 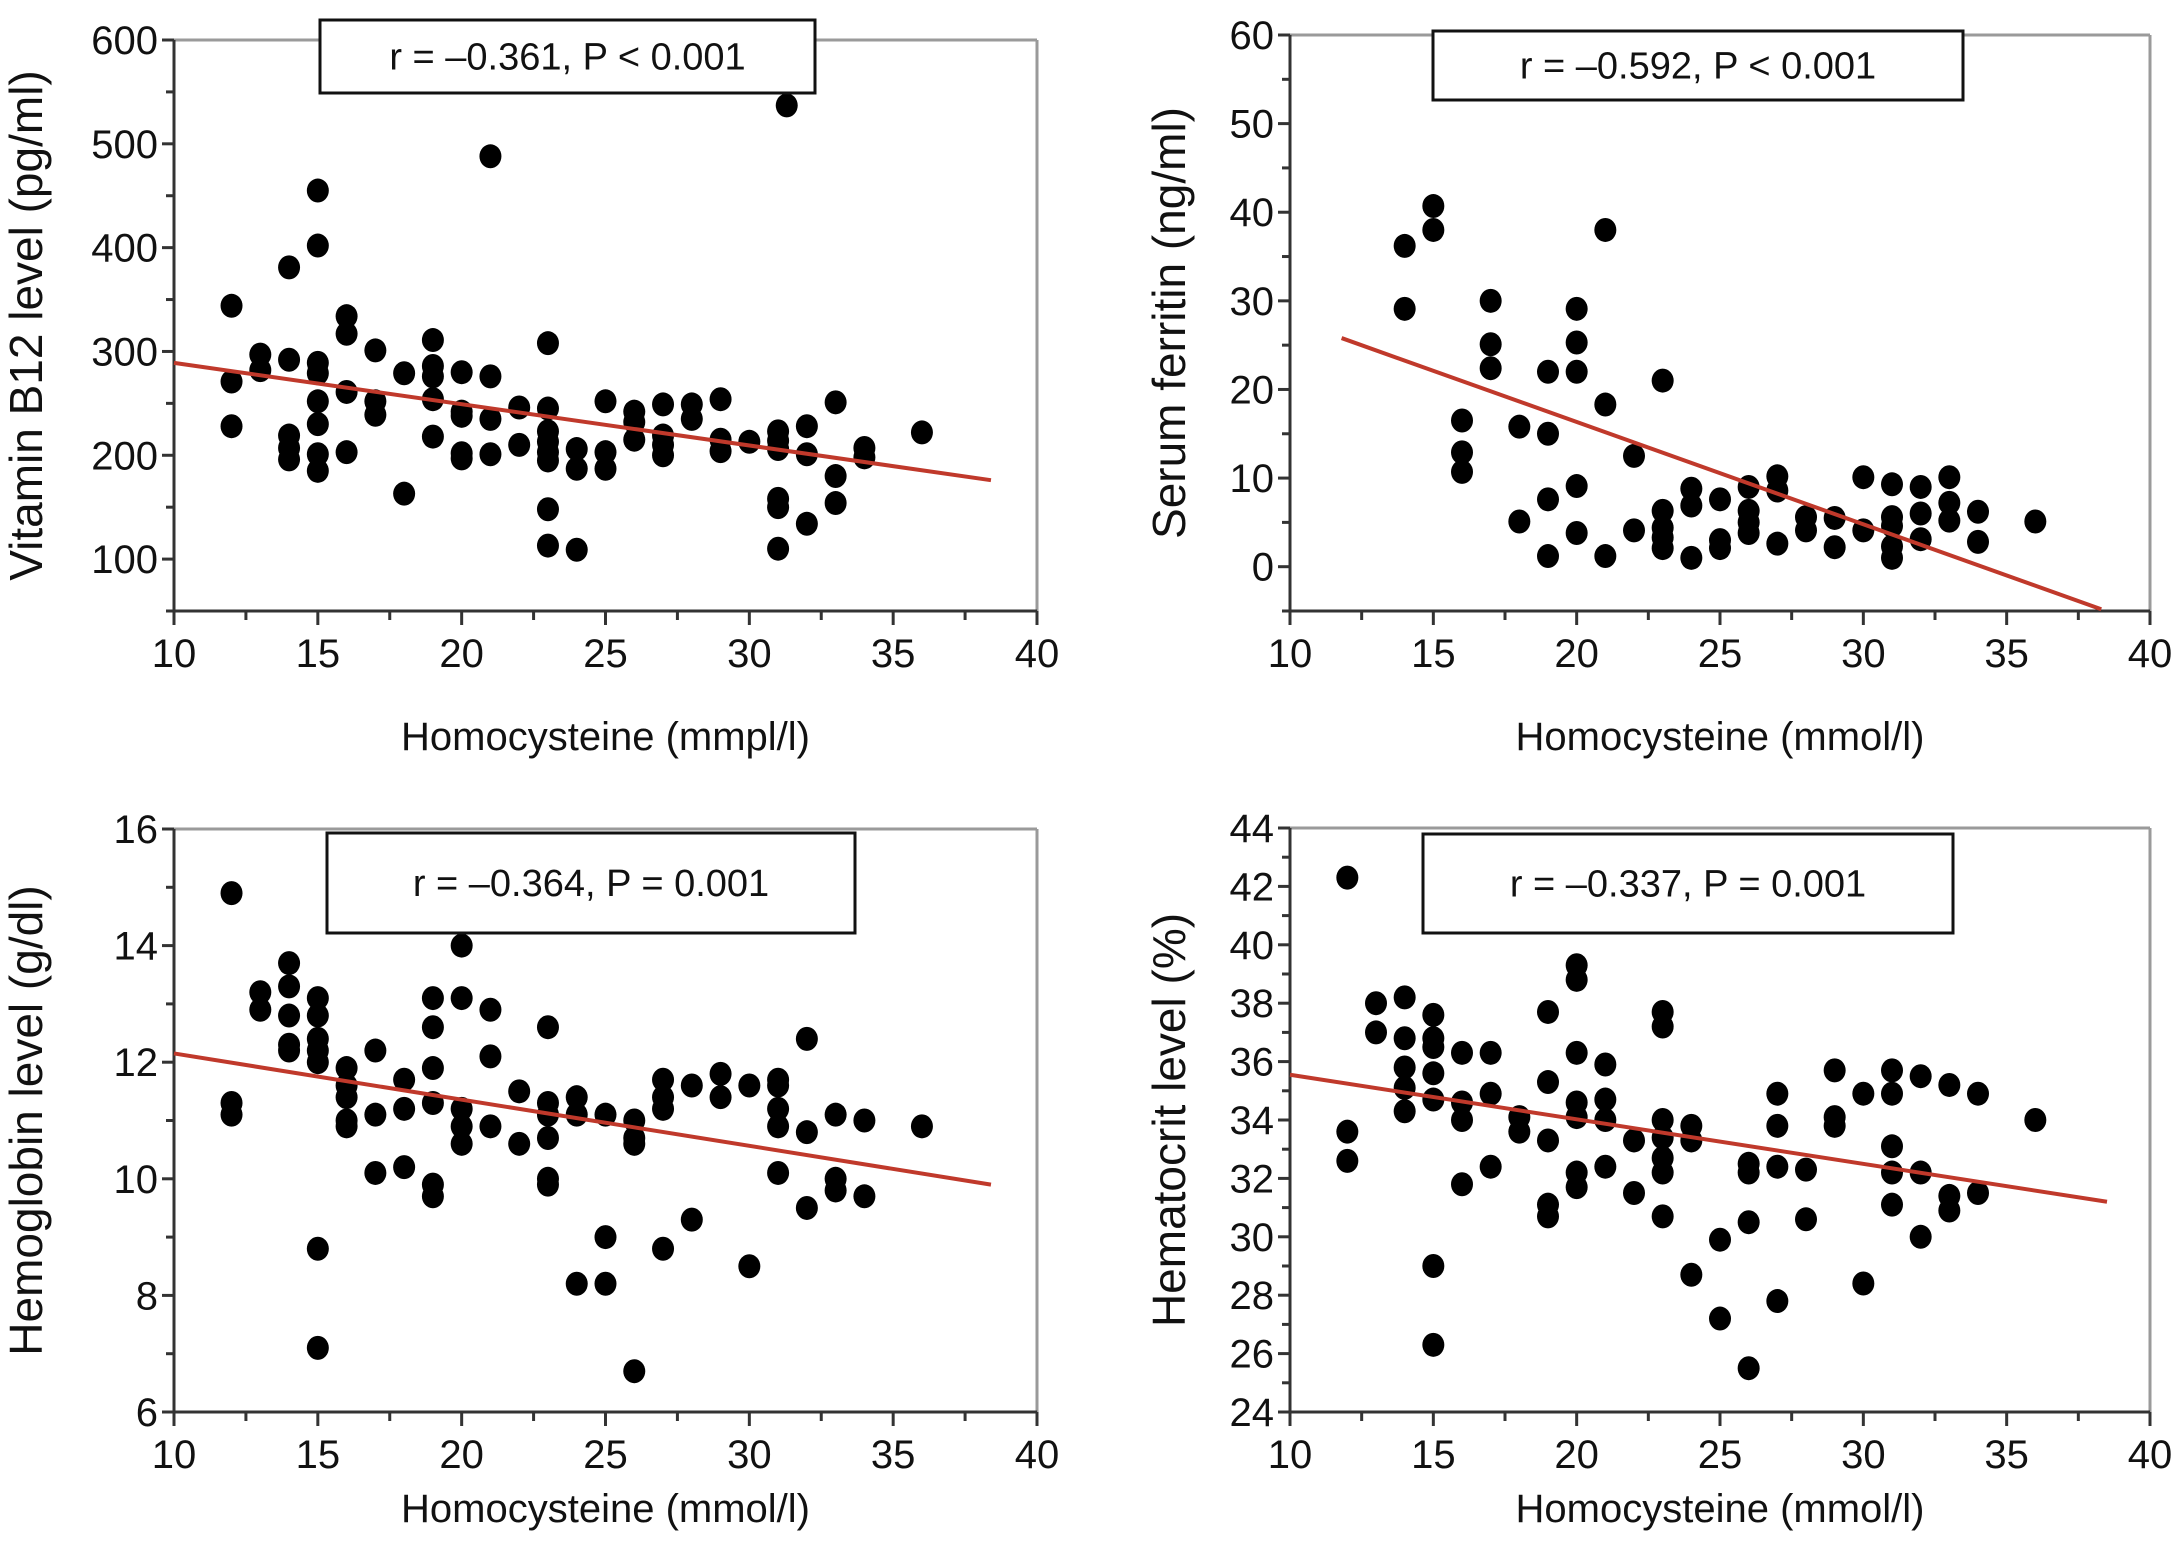 I want to click on y-tick-label: 200, so click(x=124, y=456).